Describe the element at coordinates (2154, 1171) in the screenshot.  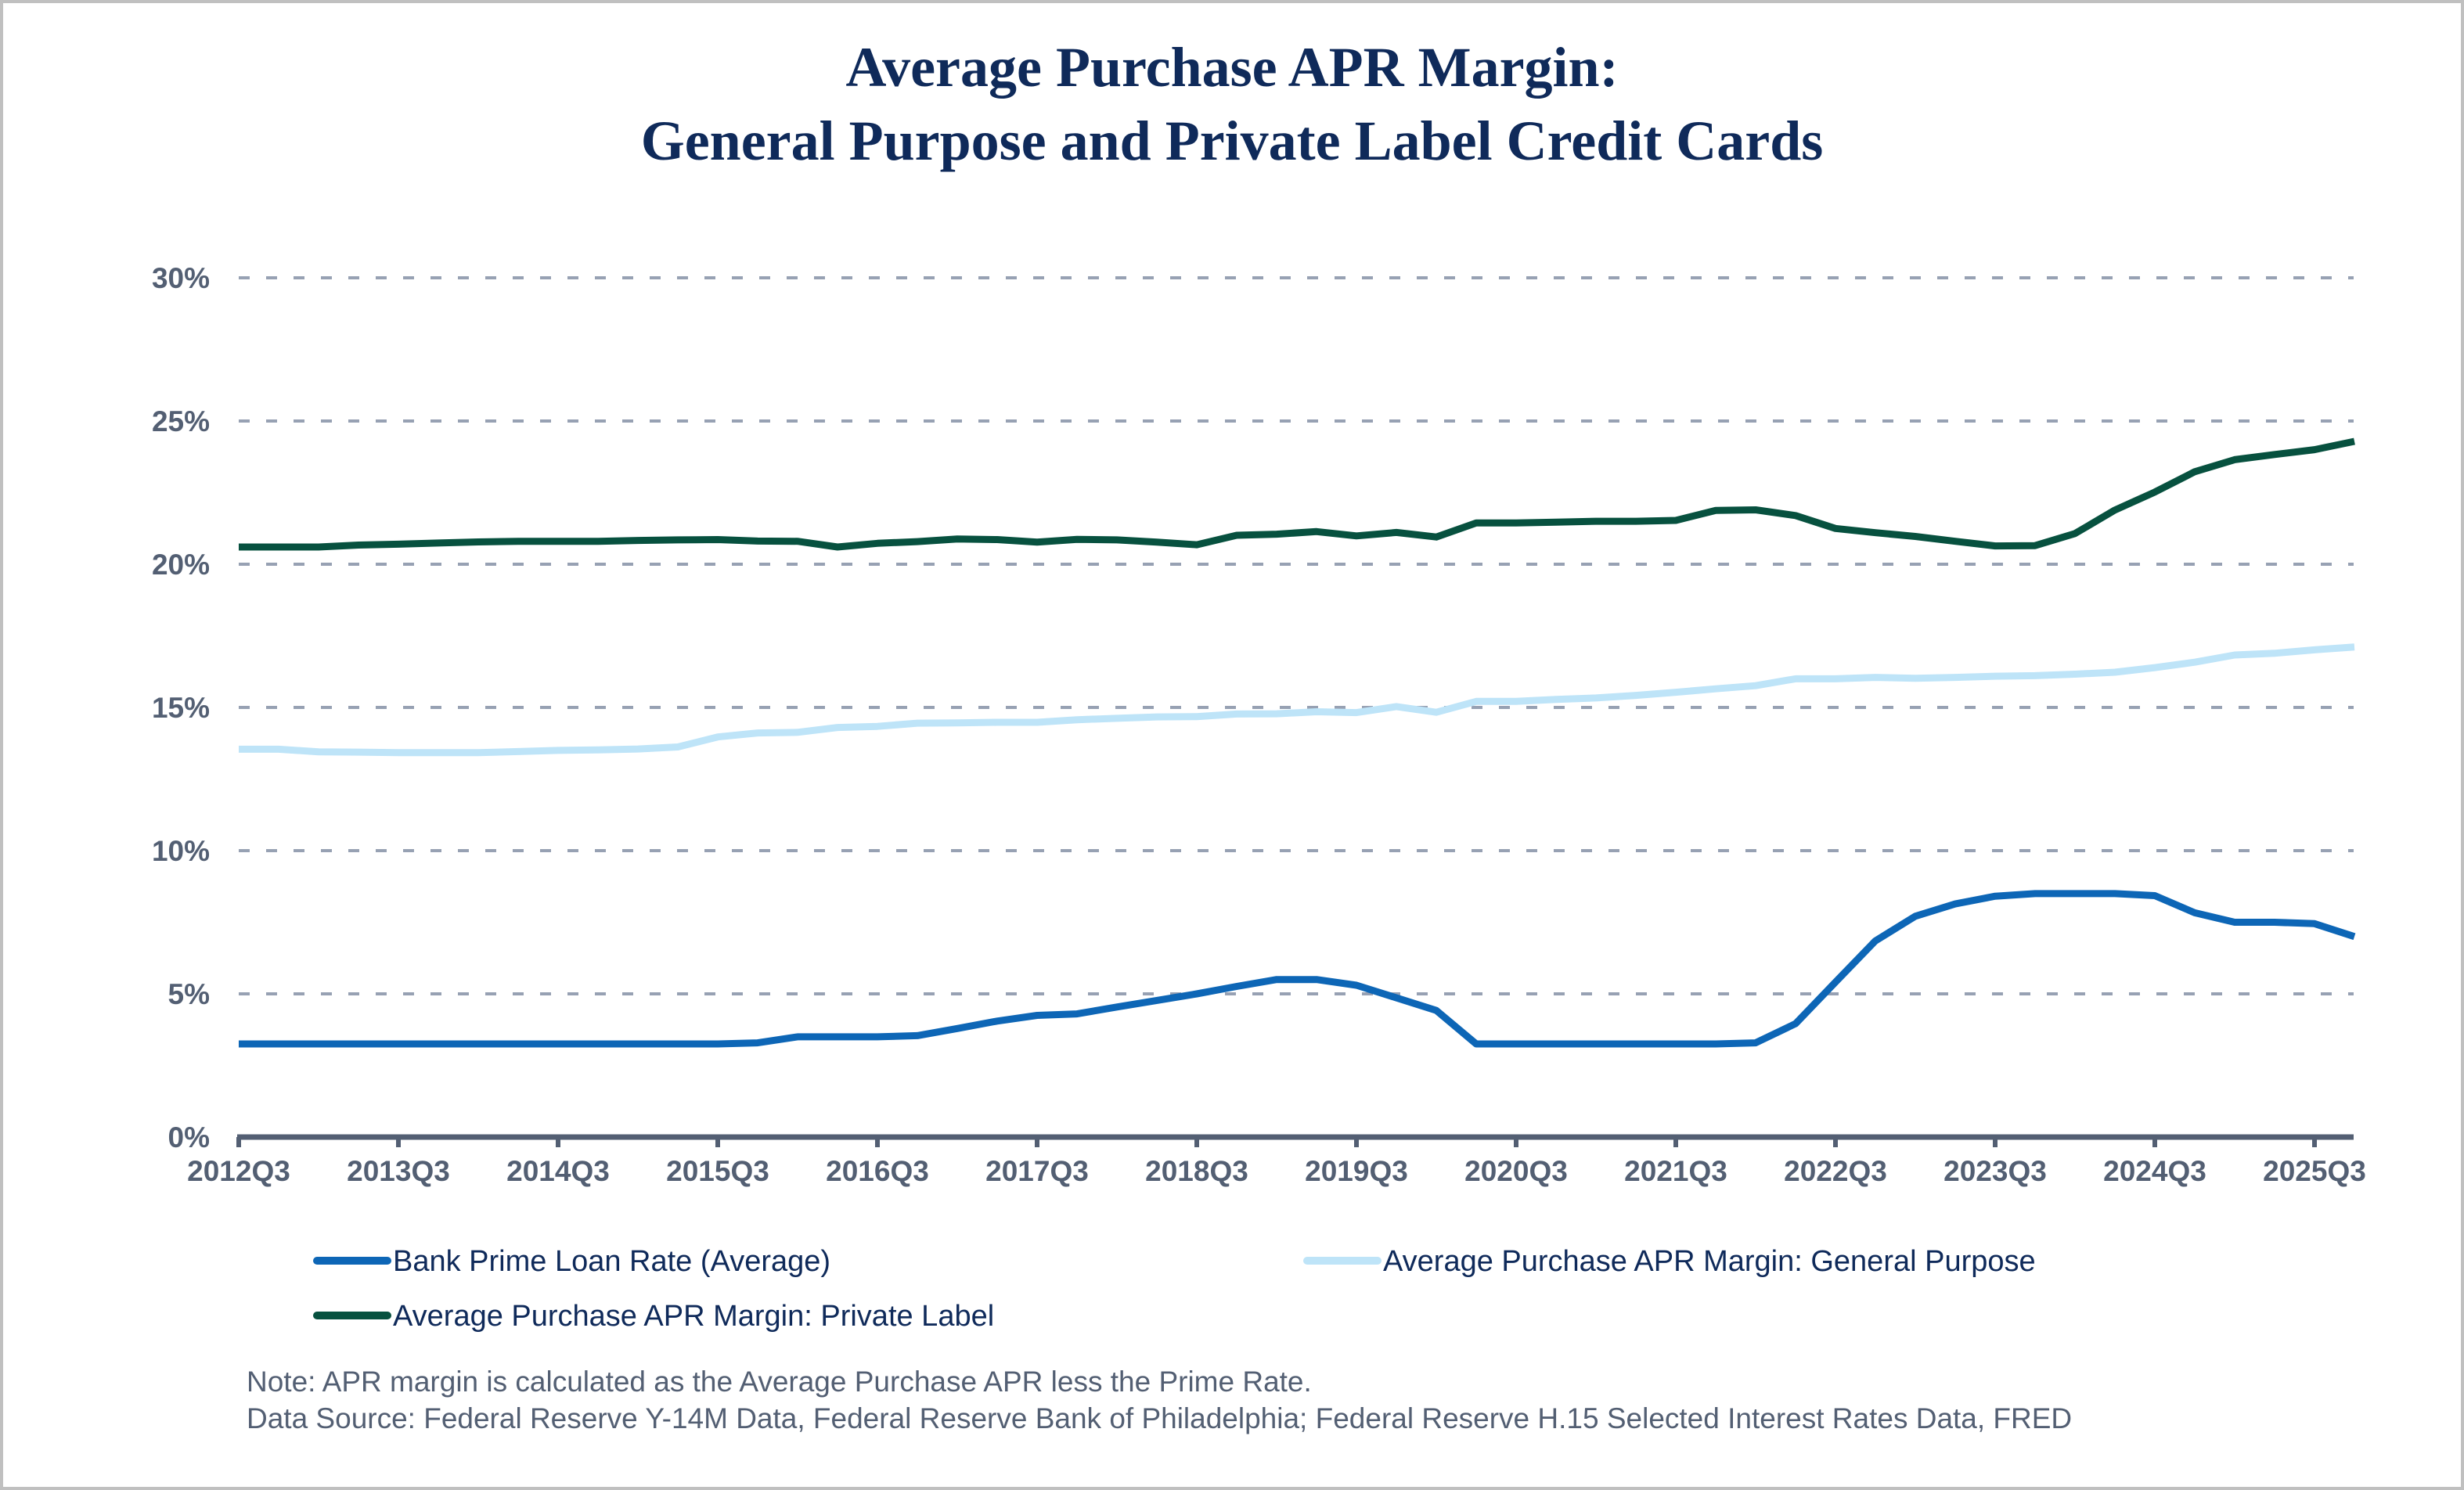
I see `x-tick-label: 2024Q3` at that location.